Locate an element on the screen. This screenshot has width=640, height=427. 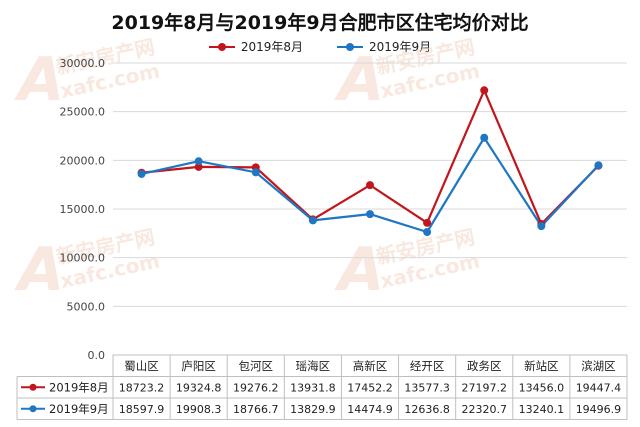
table-data-cell: 18723.2 is located at coordinates (142, 388).